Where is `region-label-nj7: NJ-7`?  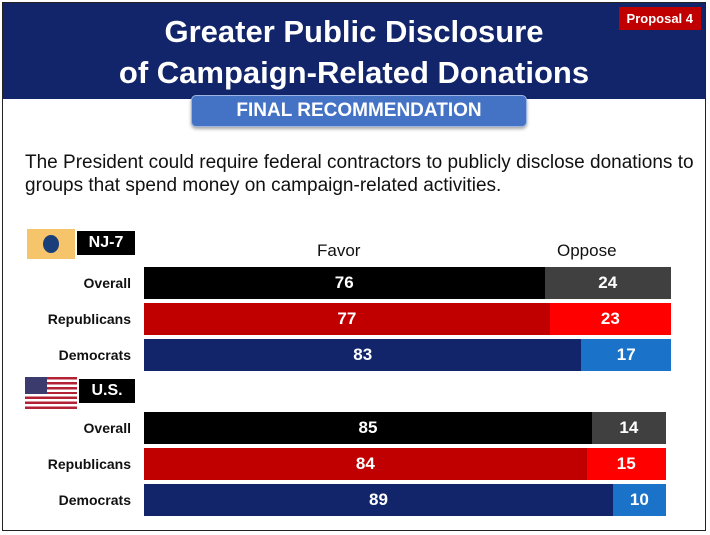 region-label-nj7: NJ-7 is located at coordinates (106, 243).